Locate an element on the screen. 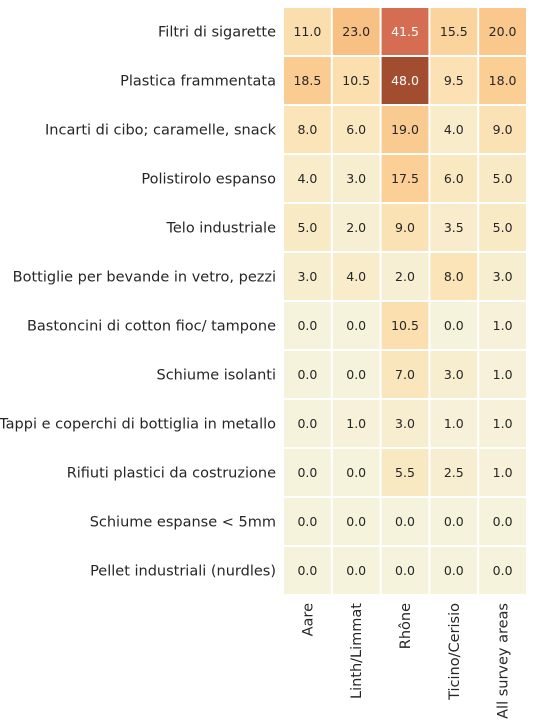 This screenshot has width=534, height=721. row-label-bastoncini-di-cotton-fioc-tampone: Bastoncini di cotton fioc/ tampone is located at coordinates (151, 327).